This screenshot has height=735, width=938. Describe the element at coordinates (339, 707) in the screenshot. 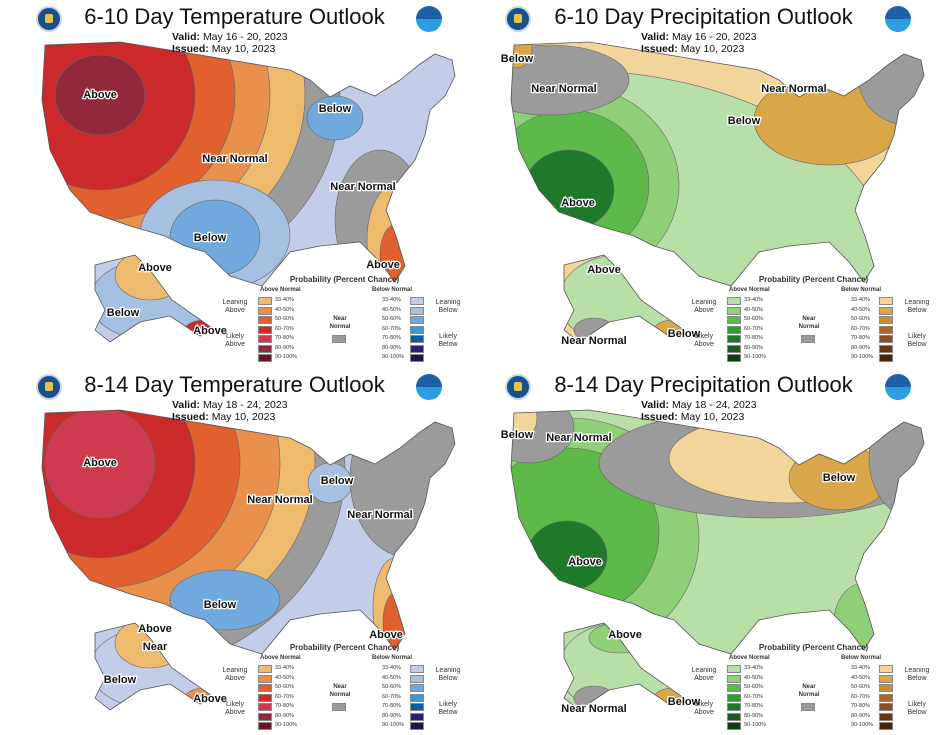

I see `near-normal-swatch` at that location.